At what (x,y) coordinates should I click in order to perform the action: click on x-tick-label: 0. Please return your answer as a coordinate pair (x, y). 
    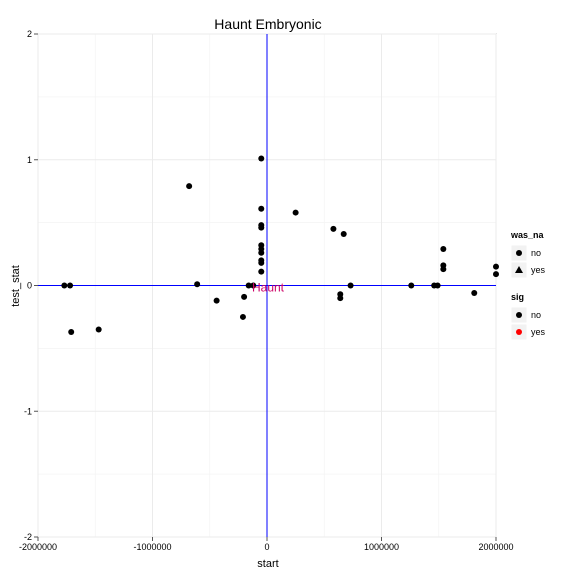
    Looking at the image, I should click on (266, 547).